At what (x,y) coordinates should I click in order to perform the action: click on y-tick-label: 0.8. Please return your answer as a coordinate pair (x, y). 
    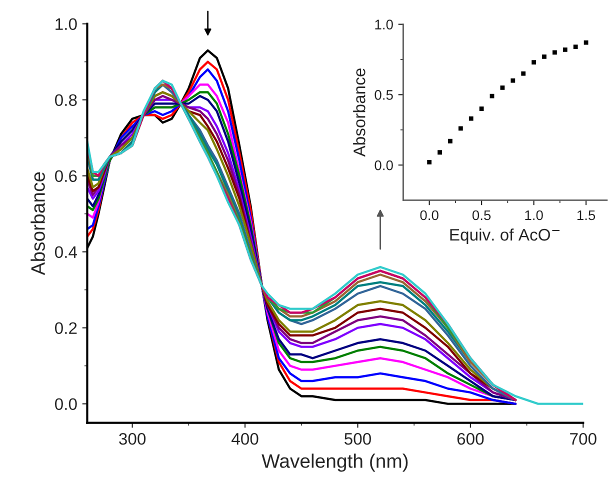
    Looking at the image, I should click on (65, 100).